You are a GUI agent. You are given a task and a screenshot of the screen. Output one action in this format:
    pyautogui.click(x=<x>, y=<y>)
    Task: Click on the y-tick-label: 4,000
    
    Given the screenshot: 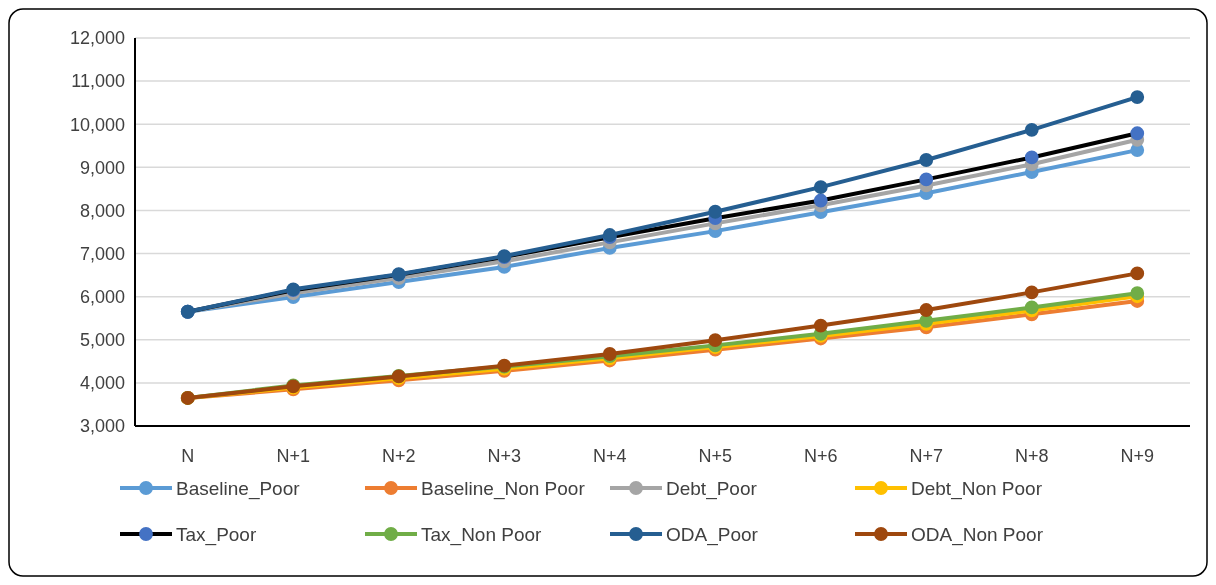 What is the action you would take?
    pyautogui.click(x=102, y=383)
    